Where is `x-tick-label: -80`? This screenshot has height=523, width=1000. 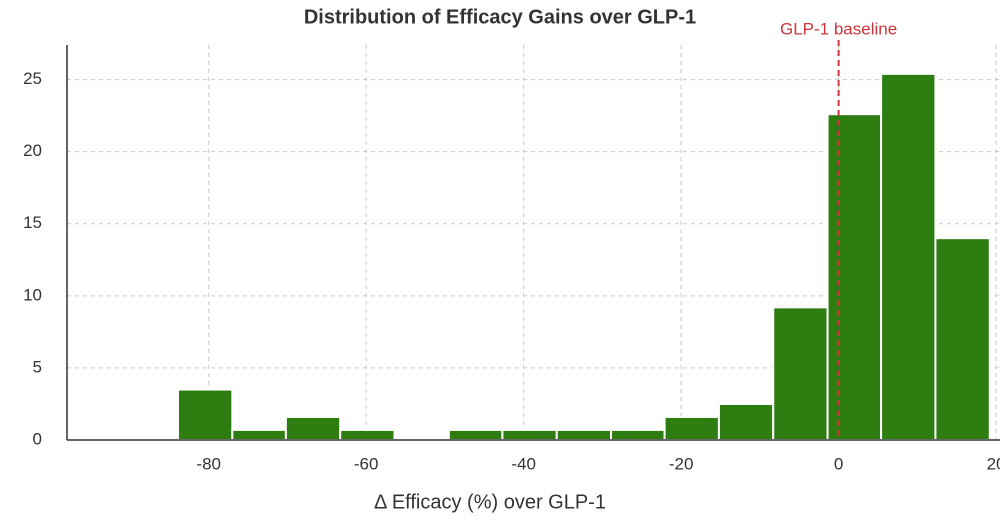 x-tick-label: -80 is located at coordinates (208, 463).